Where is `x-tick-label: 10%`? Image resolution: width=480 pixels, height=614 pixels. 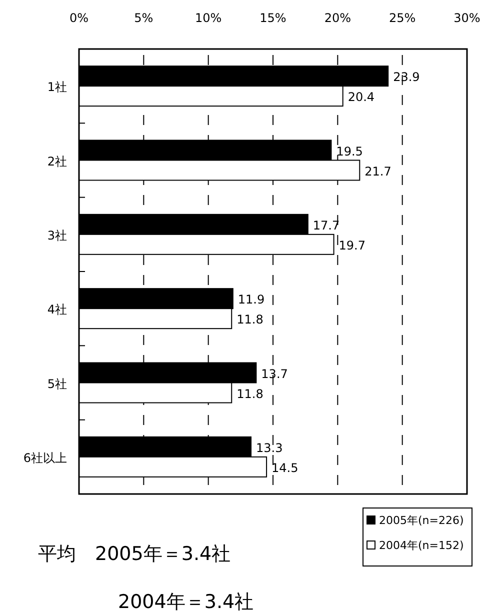
x-tick-label: 10% is located at coordinates (208, 18).